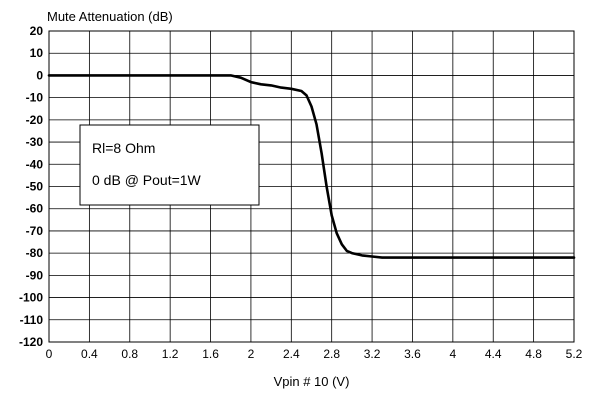  What do you see at coordinates (39, 75) in the screenshot?
I see `y-tick-label: 0` at bounding box center [39, 75].